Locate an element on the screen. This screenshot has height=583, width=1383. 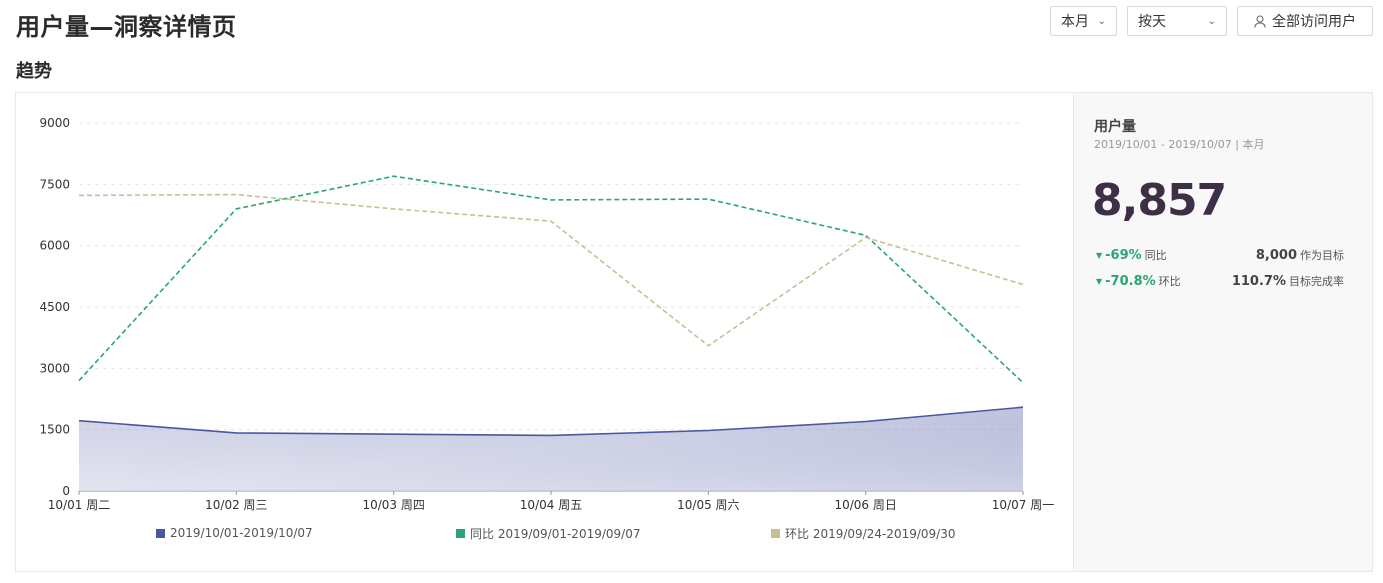
legend-item: 同比 2019/09/01-2019/09/07 is located at coordinates (548, 533).